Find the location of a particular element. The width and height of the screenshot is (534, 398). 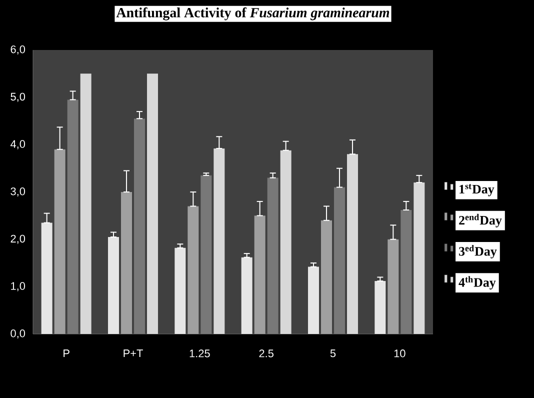

legend-label: 2$^{end}$Day is located at coordinates (480, 221).